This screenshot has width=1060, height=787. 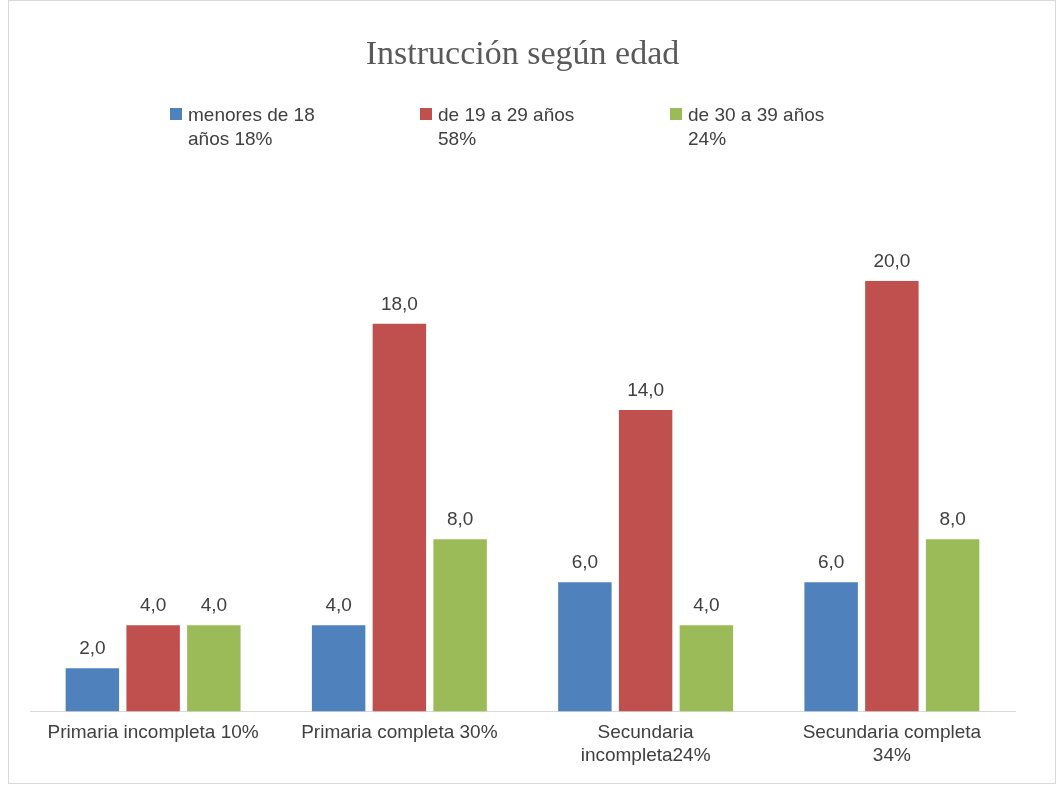 What do you see at coordinates (757, 127) in the screenshot?
I see `legend-label: de 30 a 39 años 24%` at bounding box center [757, 127].